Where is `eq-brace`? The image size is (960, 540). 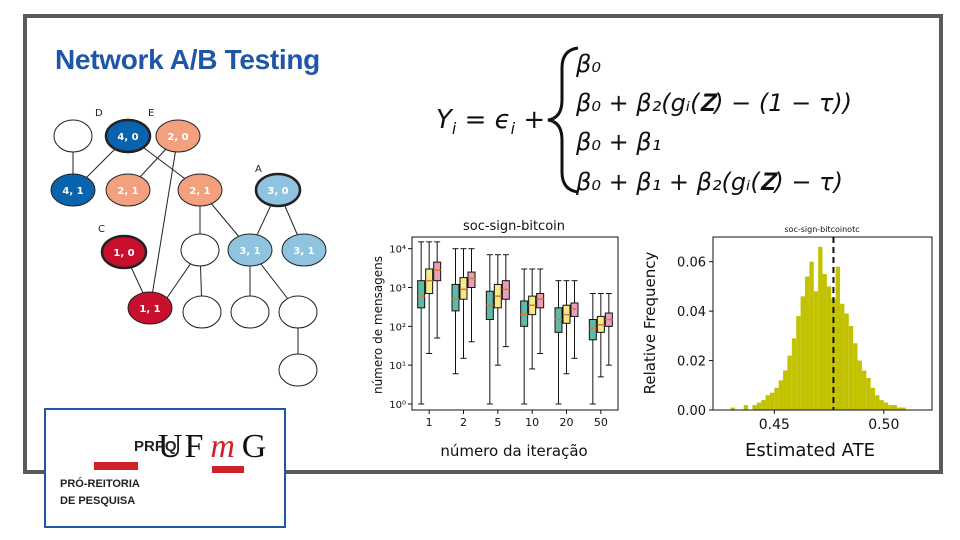 eq-brace is located at coordinates (563, 120).